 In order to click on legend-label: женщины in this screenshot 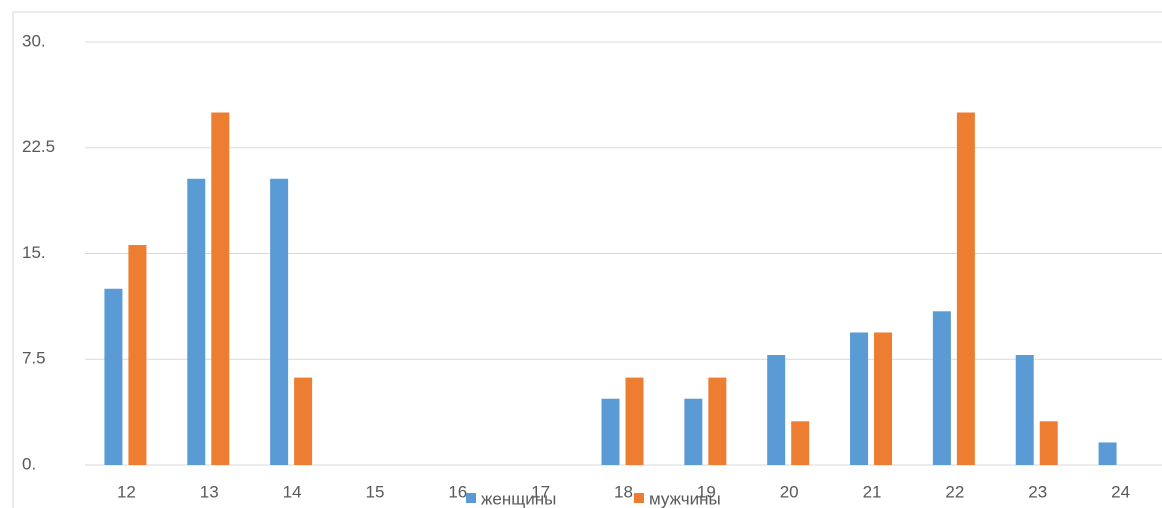, I will do `click(518, 498)`.